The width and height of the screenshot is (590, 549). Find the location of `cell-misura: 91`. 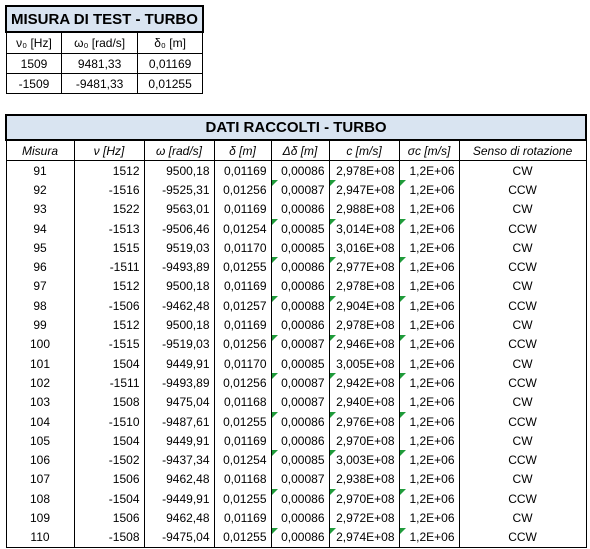

cell-misura: 91 is located at coordinates (40, 170).